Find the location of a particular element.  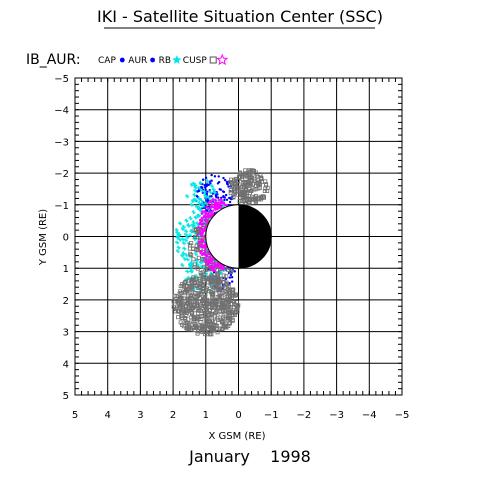

legend-label: CUSP is located at coordinates (195, 61).